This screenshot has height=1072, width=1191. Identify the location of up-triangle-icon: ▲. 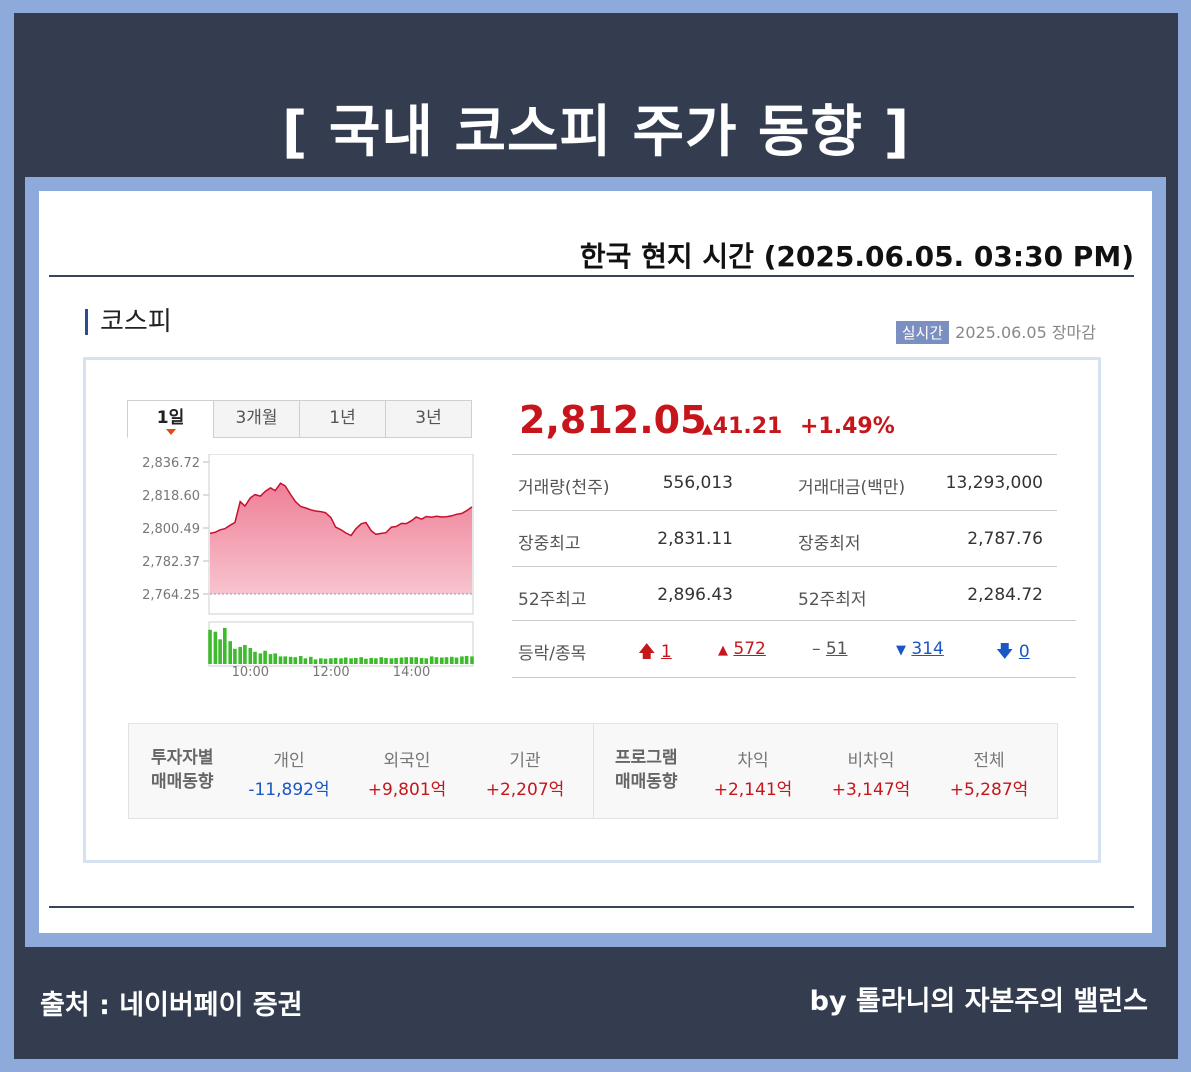
(707, 429).